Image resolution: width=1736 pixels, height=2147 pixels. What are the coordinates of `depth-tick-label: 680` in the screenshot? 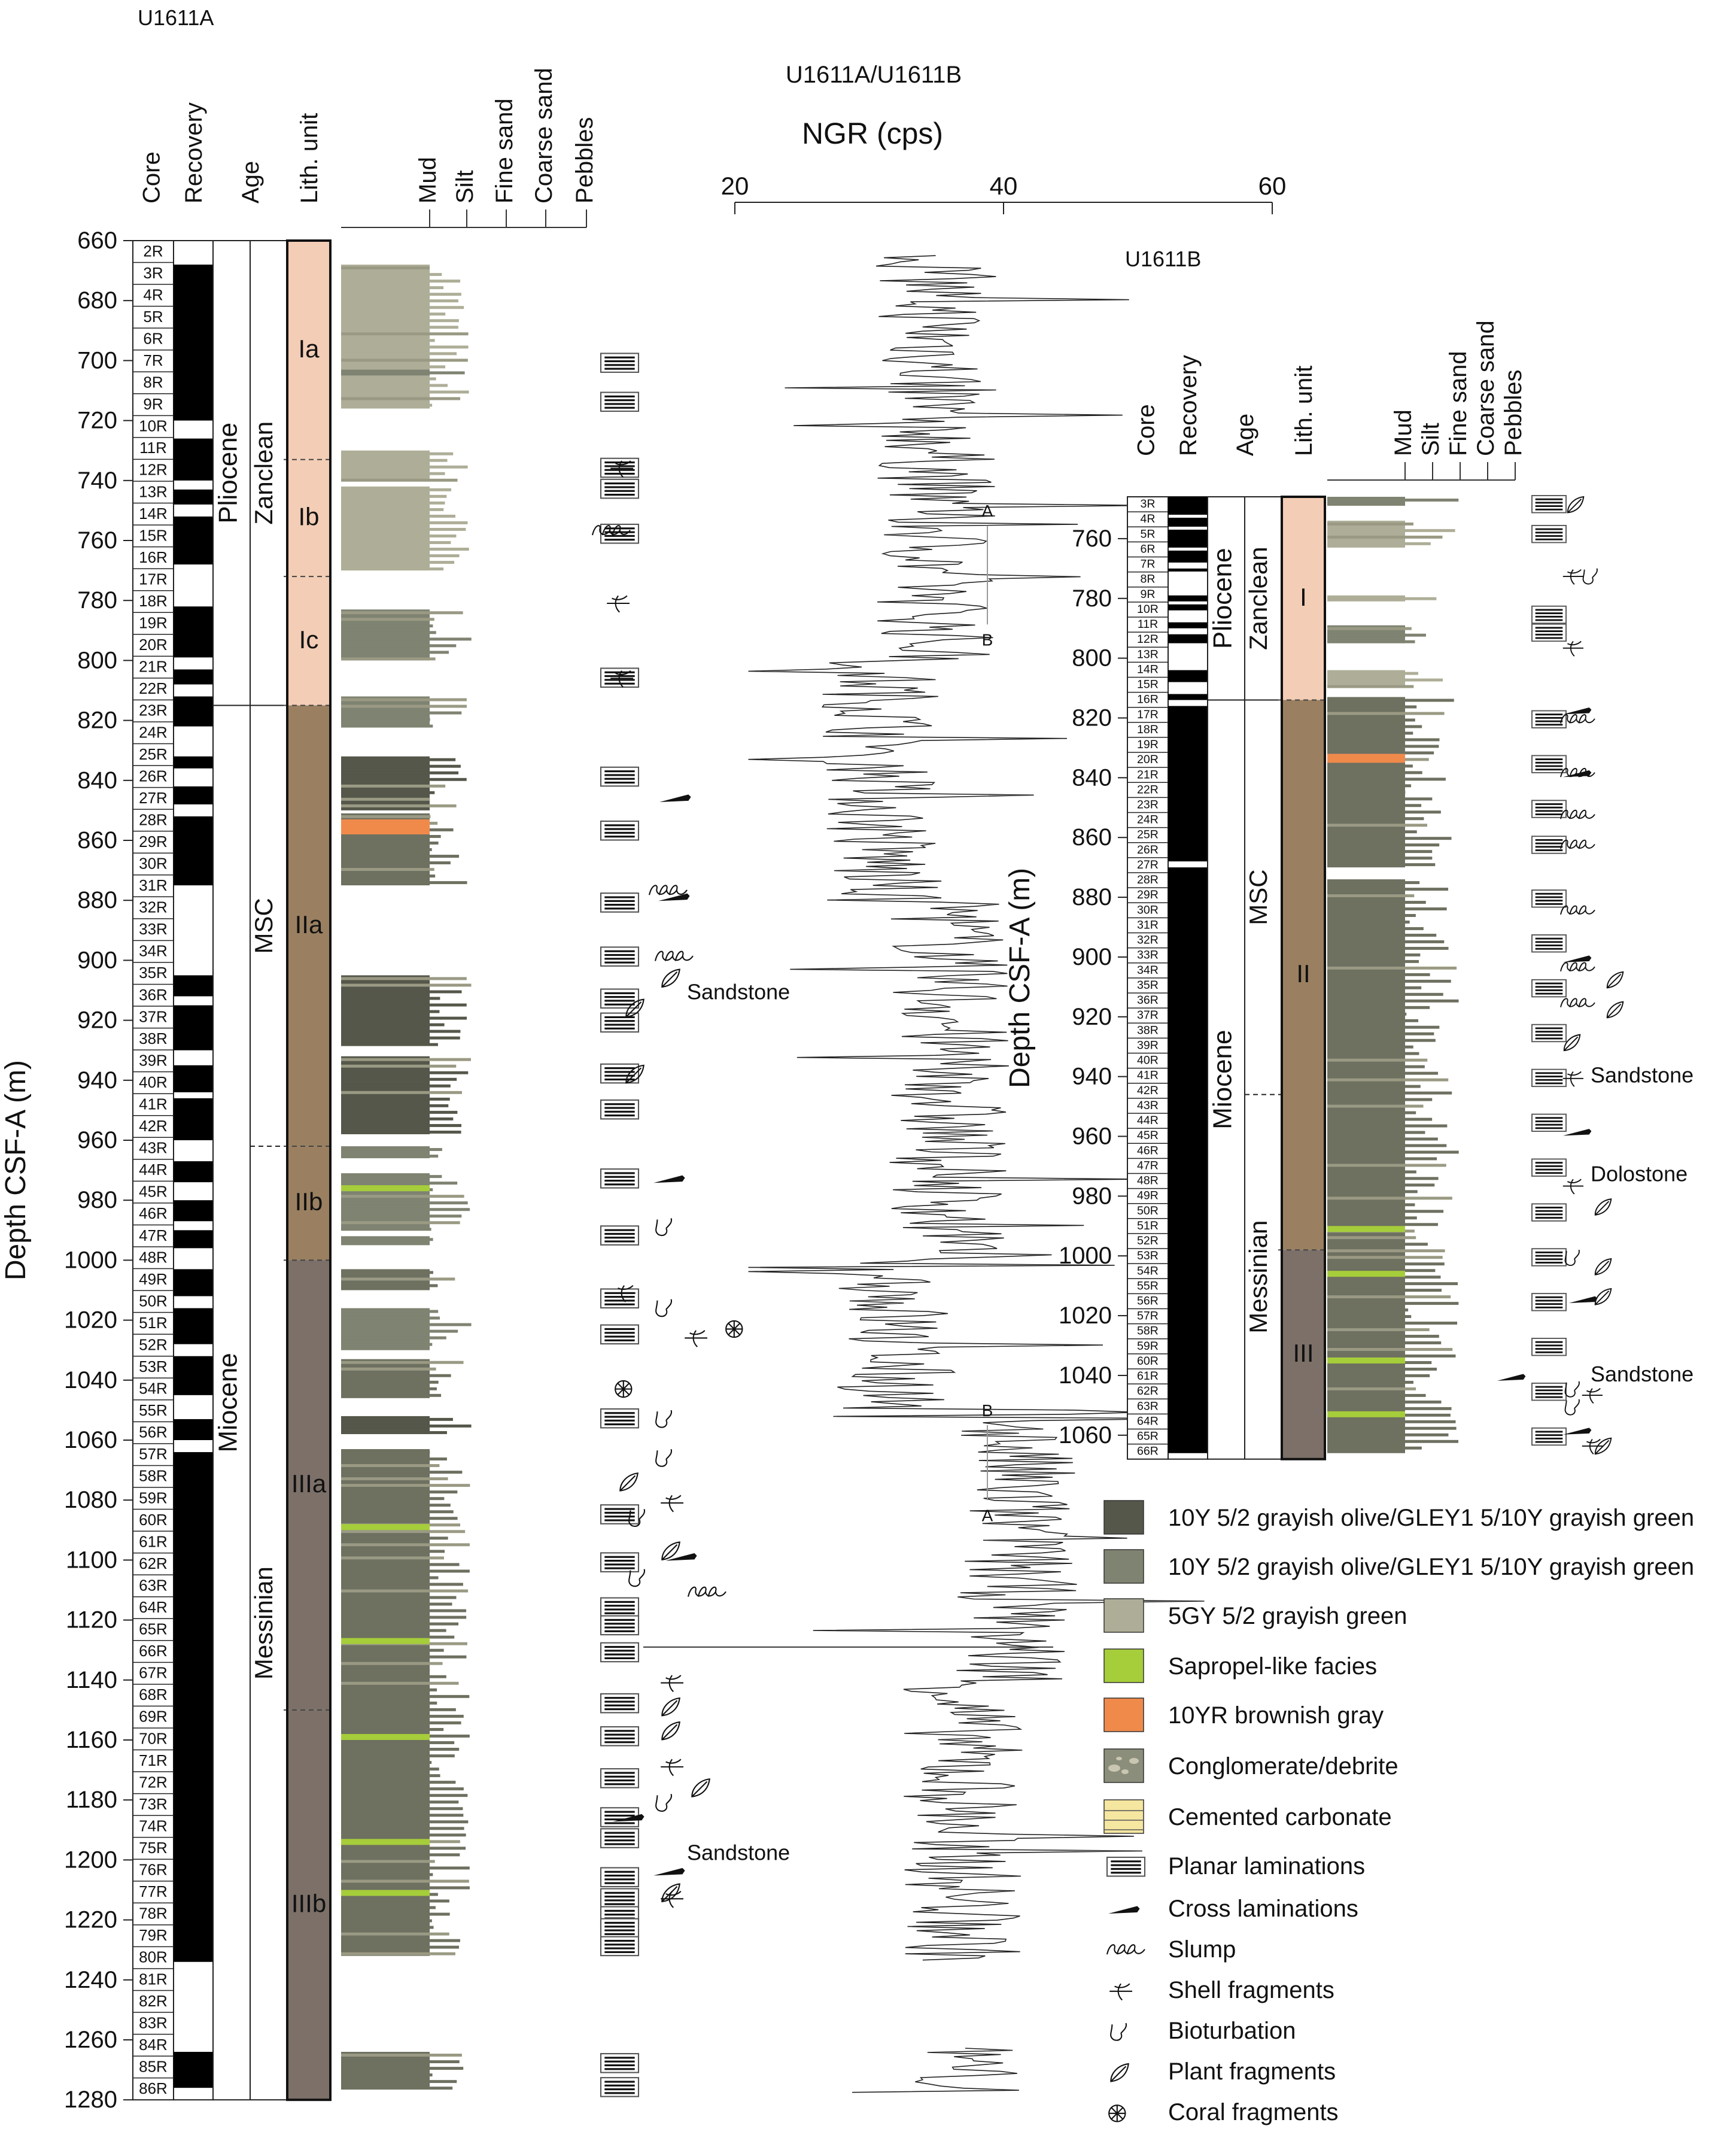 It's located at (97, 300).